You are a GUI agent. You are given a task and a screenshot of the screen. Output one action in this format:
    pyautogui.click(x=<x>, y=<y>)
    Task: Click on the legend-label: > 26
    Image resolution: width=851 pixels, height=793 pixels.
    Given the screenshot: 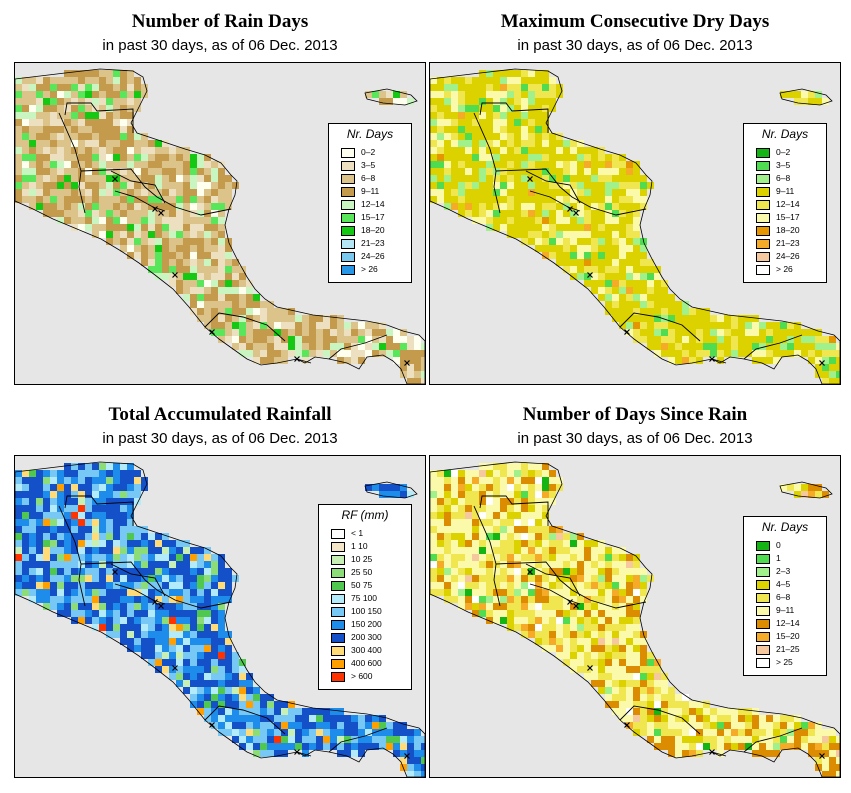 What is the action you would take?
    pyautogui.click(x=369, y=269)
    